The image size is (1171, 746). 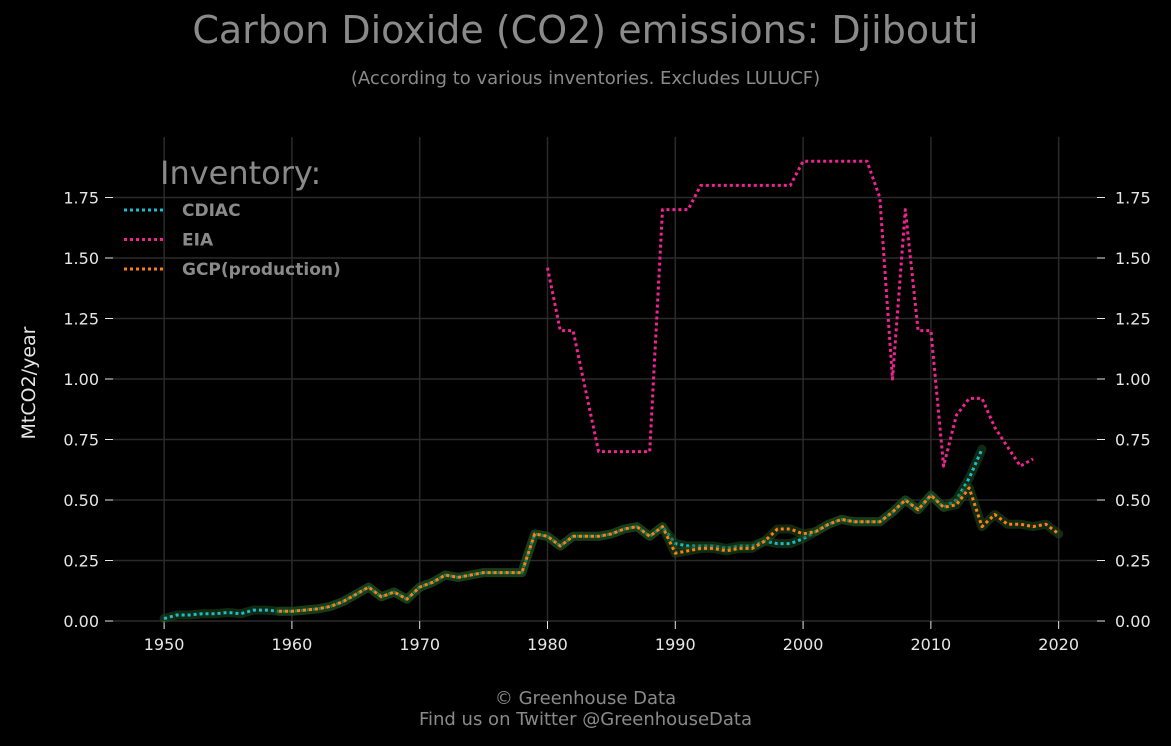 What do you see at coordinates (675, 644) in the screenshot?
I see `x-tick-label: 1990` at bounding box center [675, 644].